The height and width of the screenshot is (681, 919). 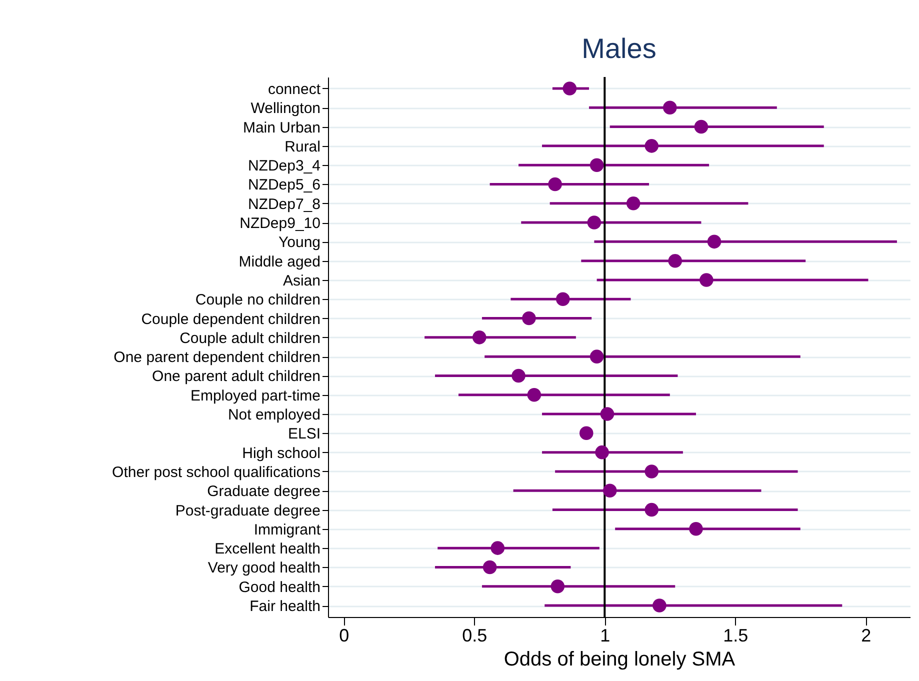 I want to click on y-tick-label: Asian, so click(x=301, y=281).